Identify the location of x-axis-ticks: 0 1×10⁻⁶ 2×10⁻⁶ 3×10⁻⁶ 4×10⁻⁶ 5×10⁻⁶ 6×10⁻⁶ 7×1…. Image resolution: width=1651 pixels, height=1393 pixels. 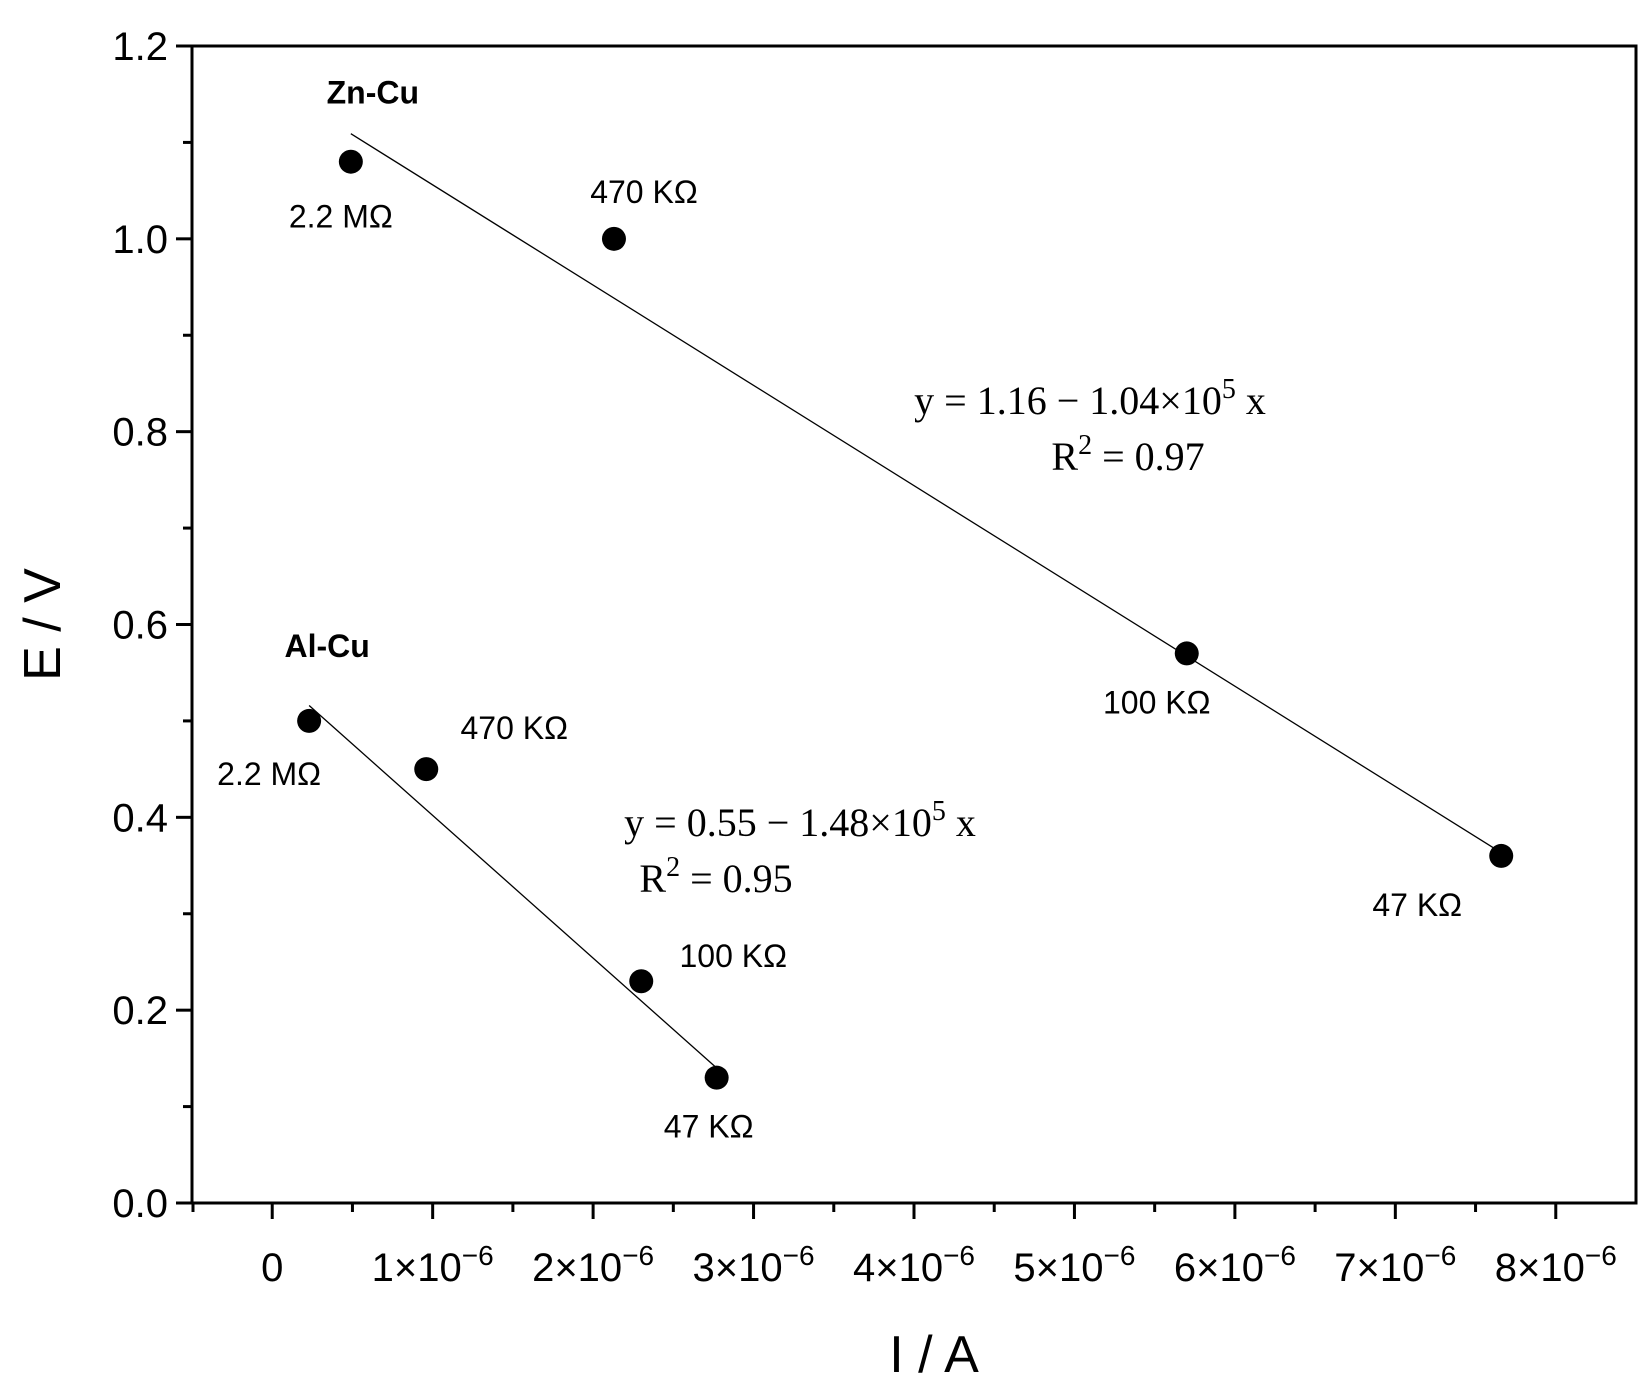
(904, 1246).